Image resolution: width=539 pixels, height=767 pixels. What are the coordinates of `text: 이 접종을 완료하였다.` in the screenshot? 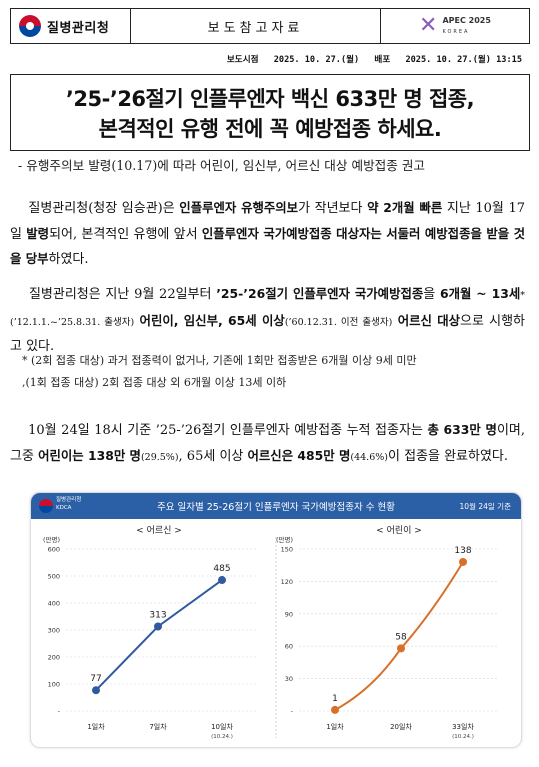 It's located at (448, 456).